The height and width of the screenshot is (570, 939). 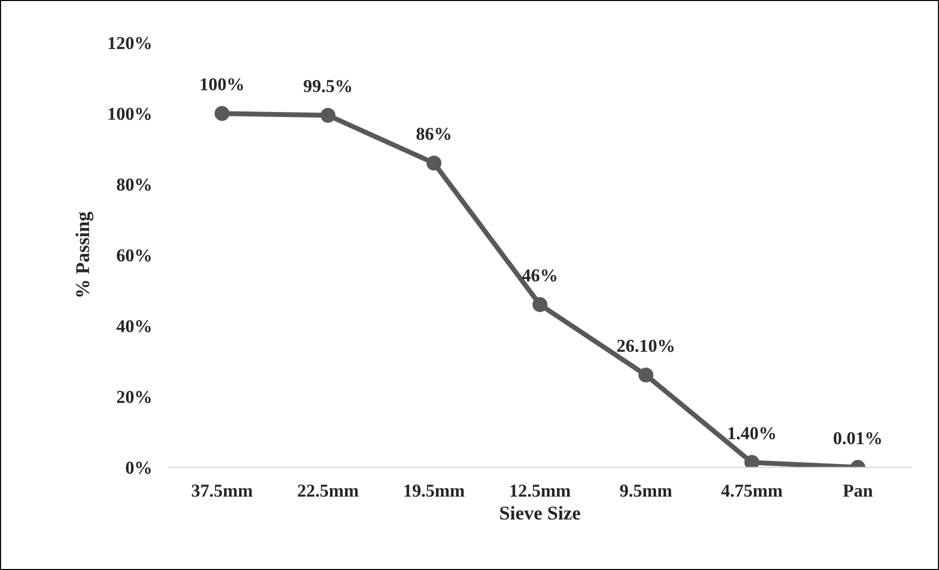 I want to click on y-tick-label: 60%, so click(x=133, y=255).